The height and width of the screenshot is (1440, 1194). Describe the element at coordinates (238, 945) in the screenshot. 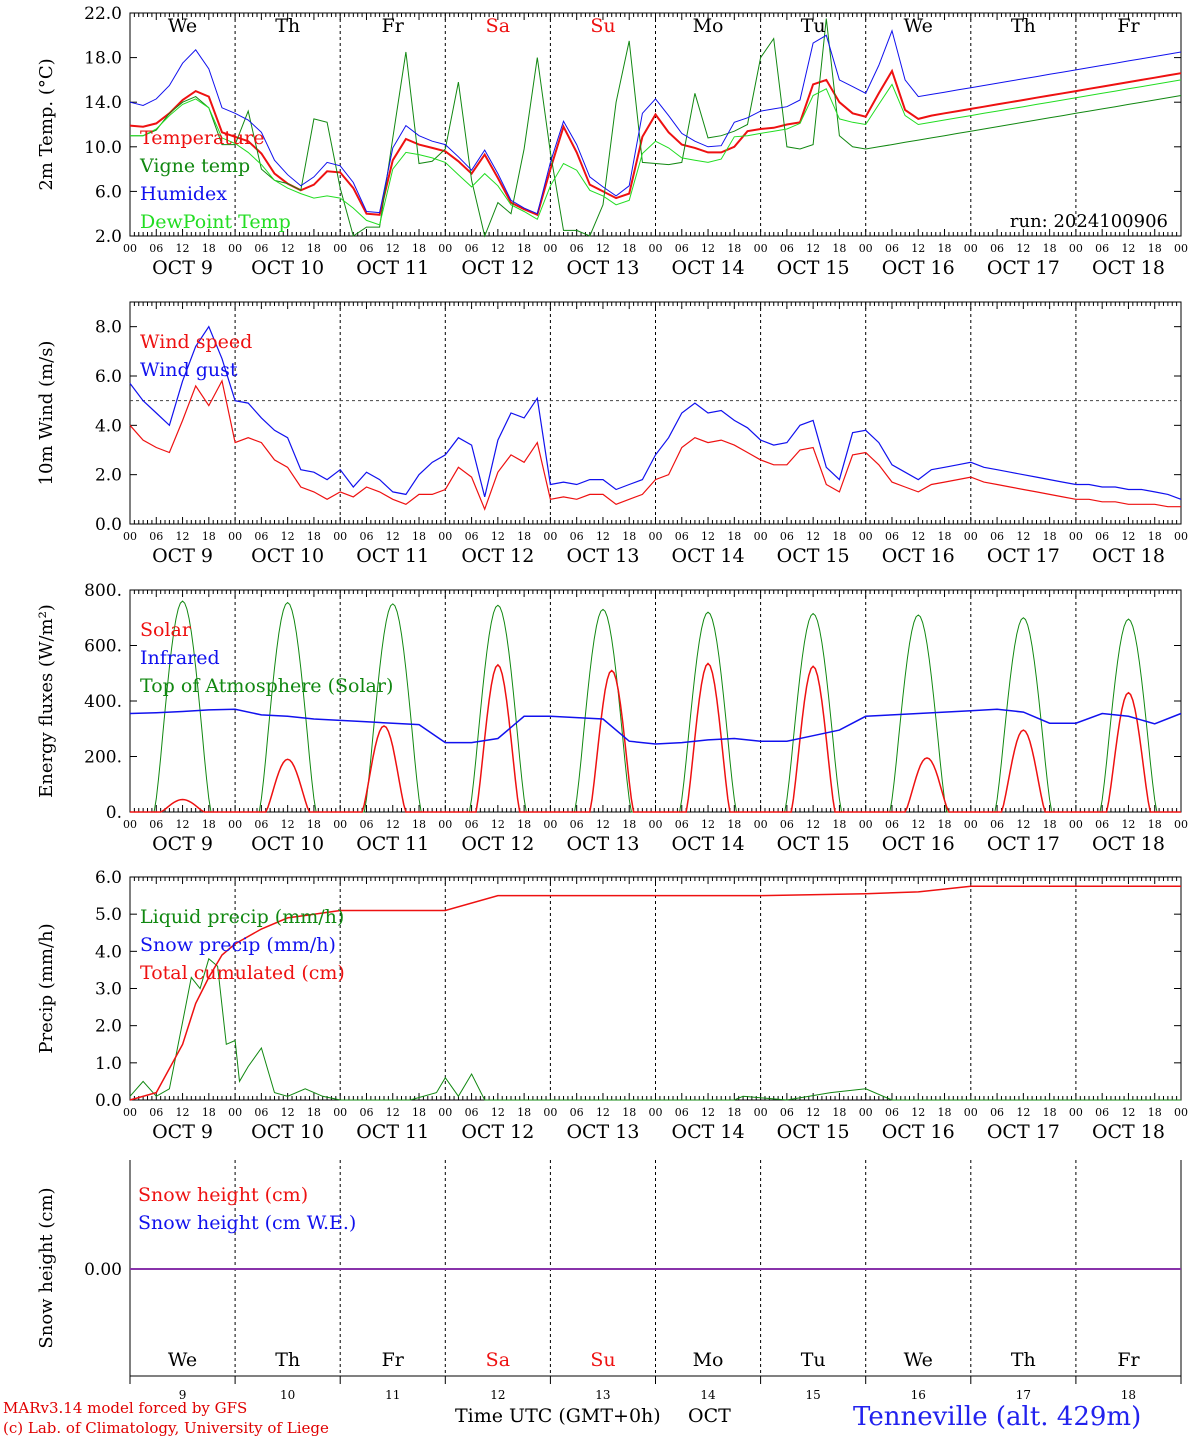

I see `legend-entry: Snow precip (mm/h)` at that location.